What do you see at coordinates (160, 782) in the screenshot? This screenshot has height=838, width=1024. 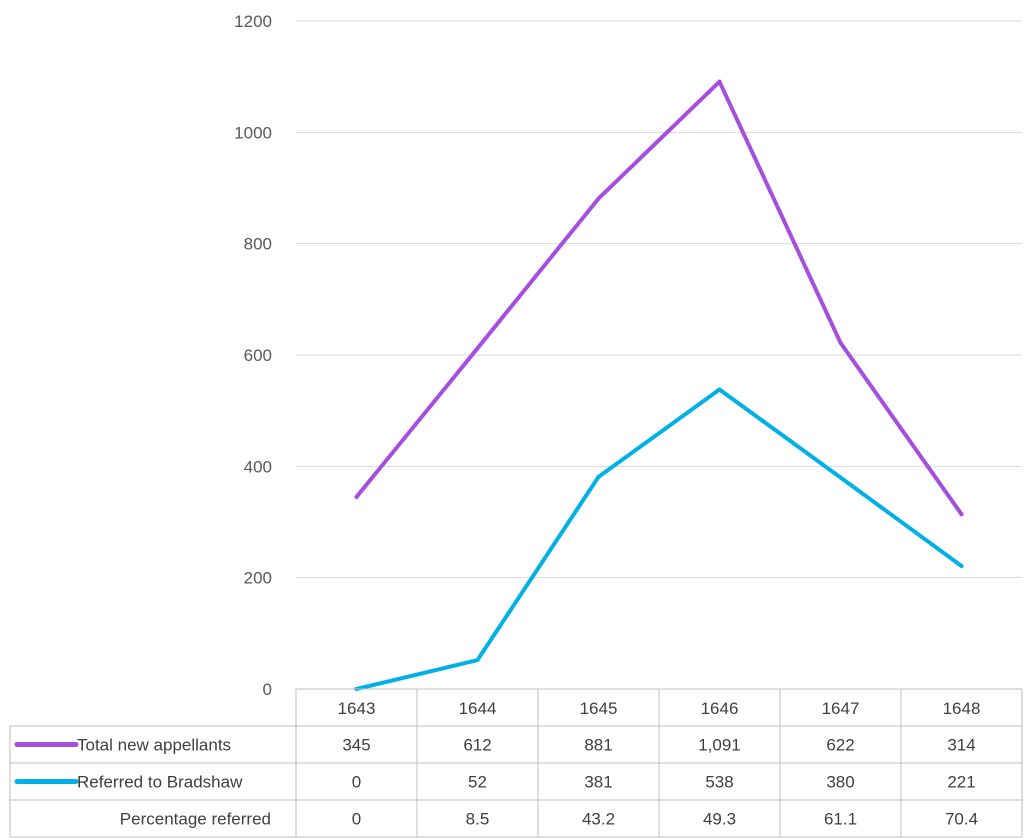 I see `legend-label: Referred to Bradshaw` at bounding box center [160, 782].